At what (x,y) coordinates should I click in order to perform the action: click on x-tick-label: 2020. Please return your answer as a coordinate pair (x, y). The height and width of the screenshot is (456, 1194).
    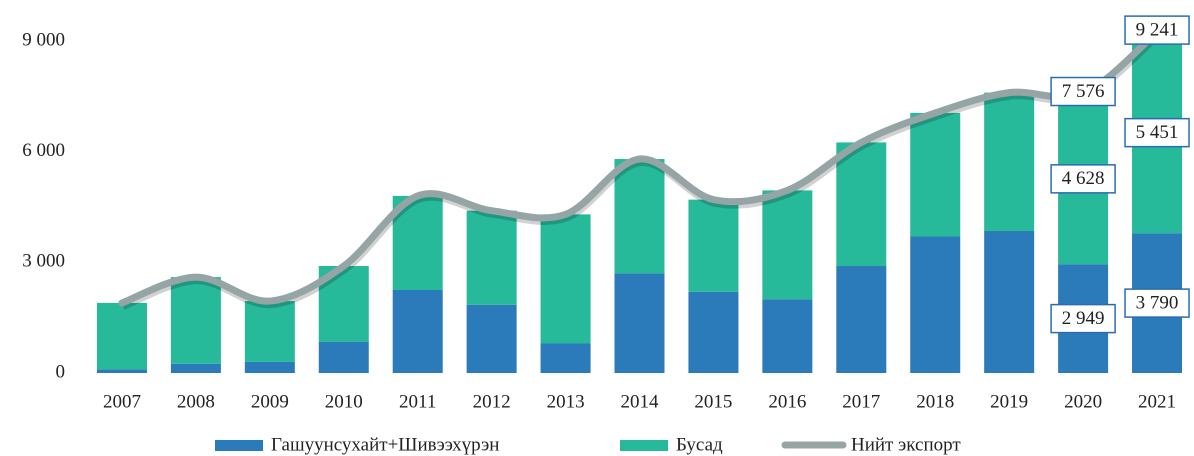
    Looking at the image, I should click on (1083, 401).